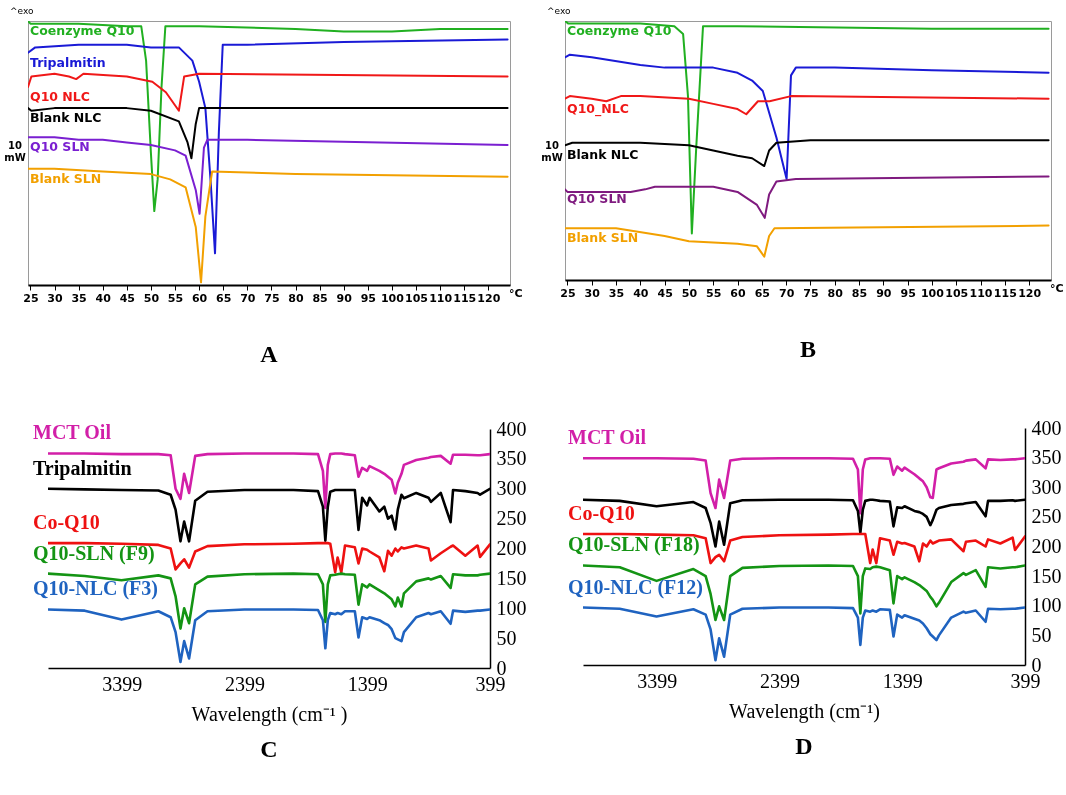  What do you see at coordinates (804, 711) in the screenshot?
I see `x-axis-title: Wavelength (cm⁻¹)` at bounding box center [804, 711].